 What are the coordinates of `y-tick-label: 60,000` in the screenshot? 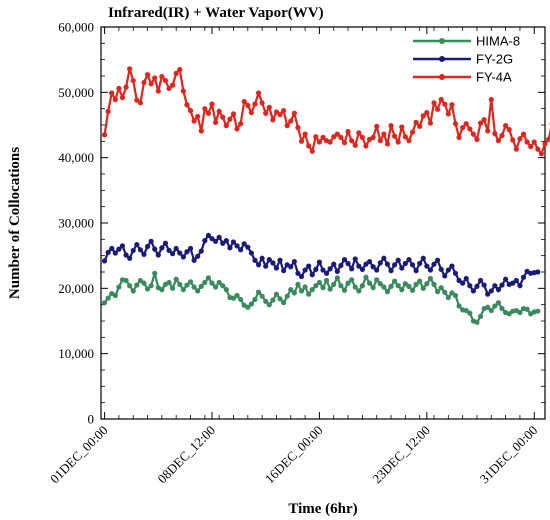 It's located at (76, 27).